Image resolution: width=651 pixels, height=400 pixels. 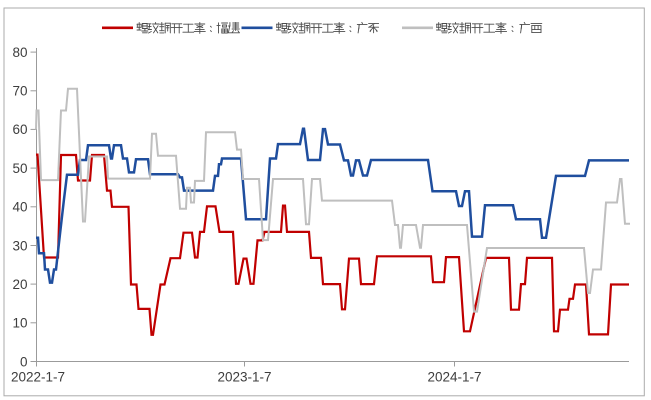 What do you see at coordinates (19, 52) in the screenshot?
I see `svg-text: 80` at bounding box center [19, 52].